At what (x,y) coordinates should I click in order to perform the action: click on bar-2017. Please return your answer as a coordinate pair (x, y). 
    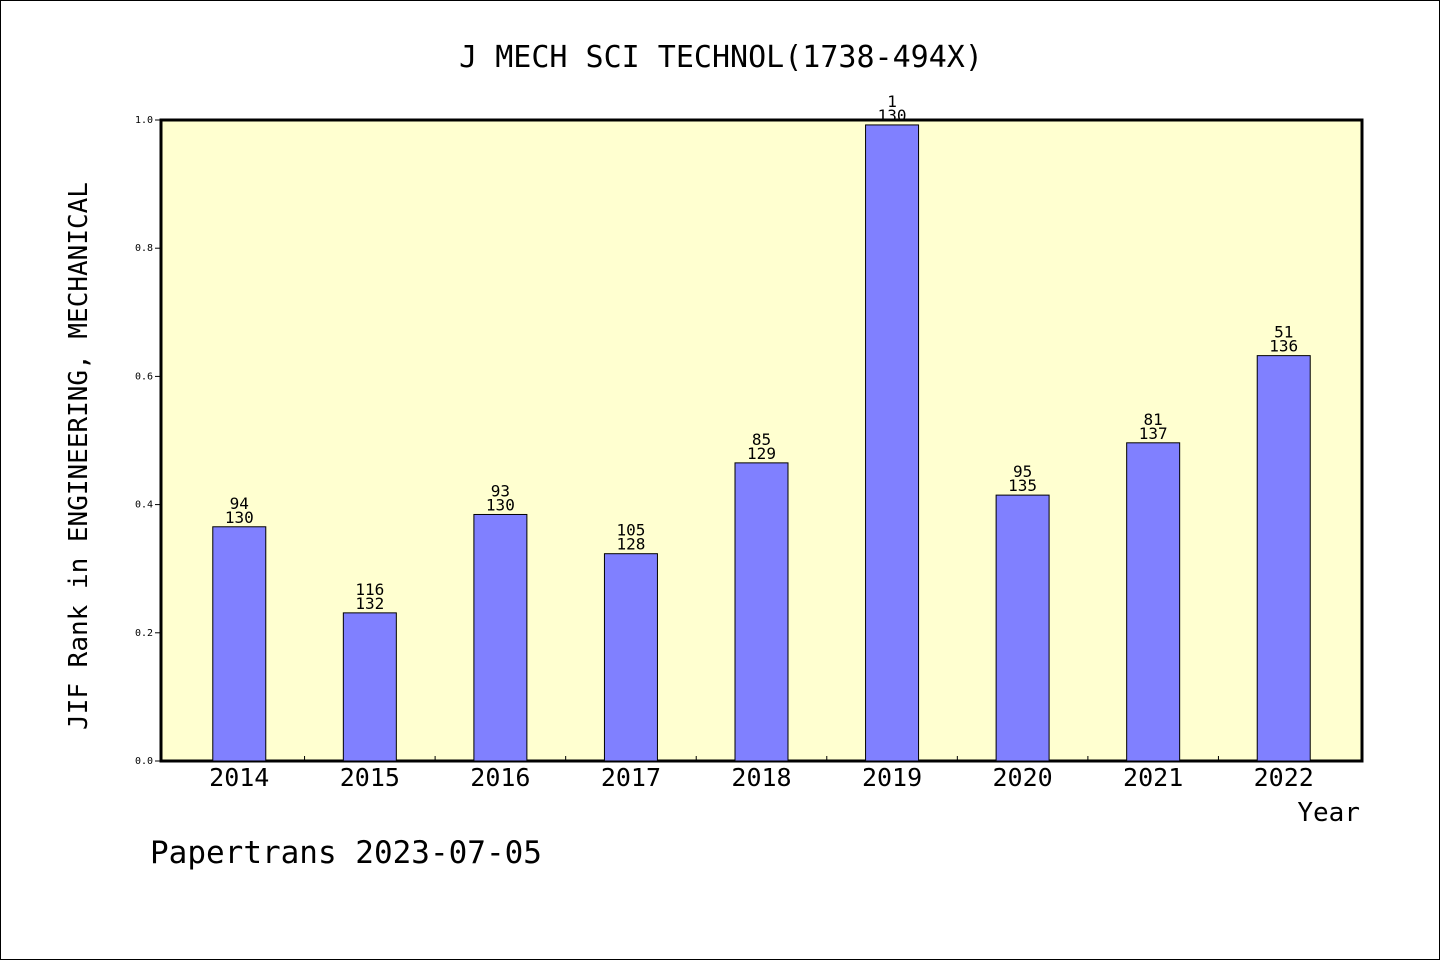
    Looking at the image, I should click on (630, 657).